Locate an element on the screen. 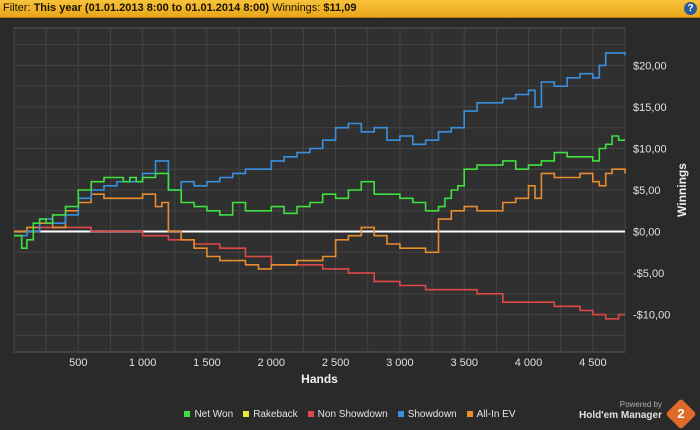 The width and height of the screenshot is (700, 430). x-tick-label: 500 is located at coordinates (78, 363).